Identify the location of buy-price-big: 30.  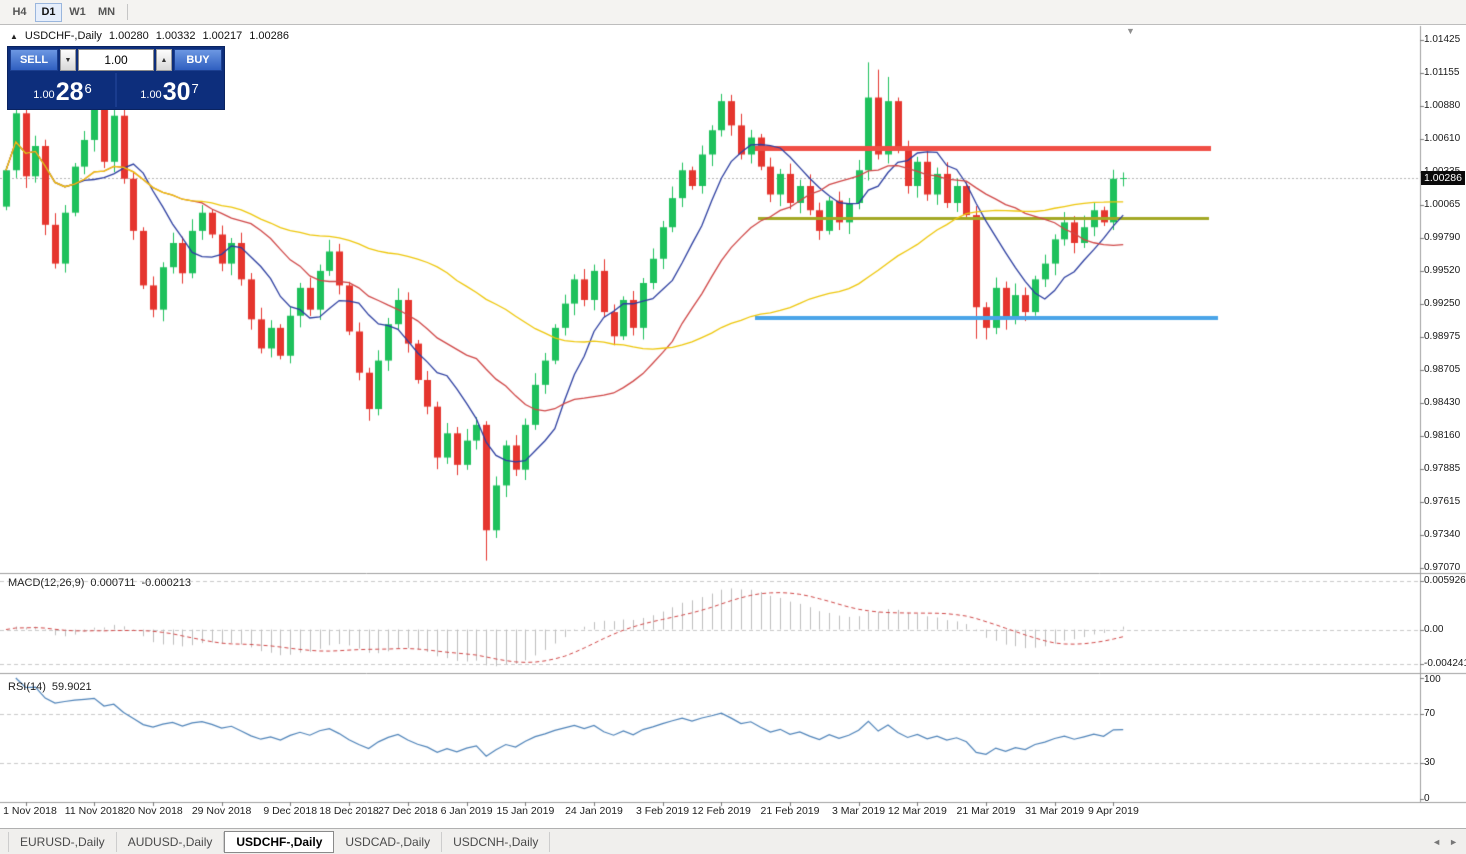
(176, 92).